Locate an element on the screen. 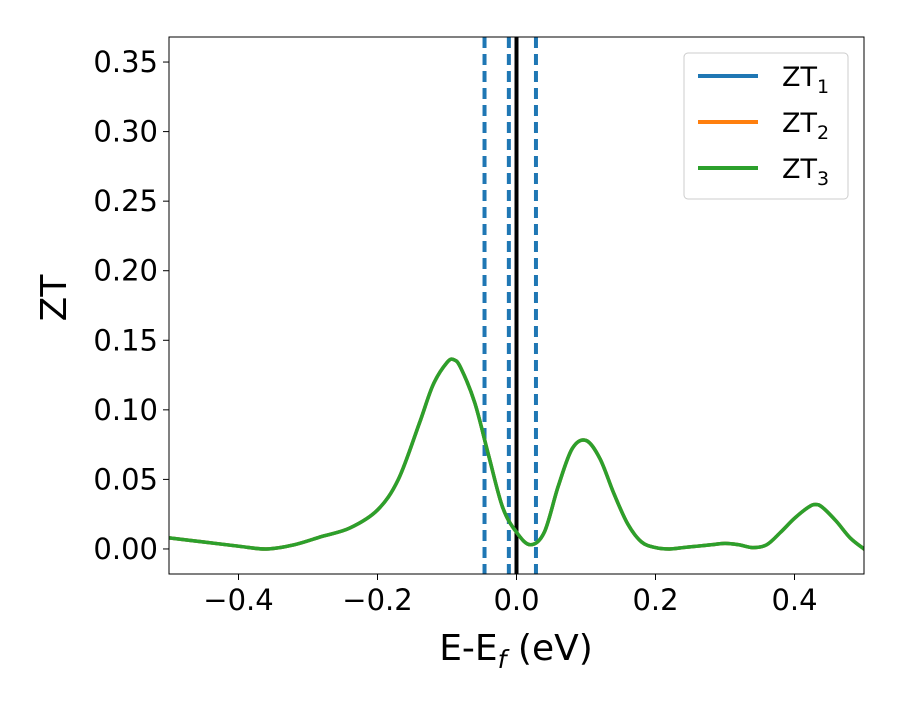 The width and height of the screenshot is (900, 705). x-tick-label: 0.4 is located at coordinates (794, 600).